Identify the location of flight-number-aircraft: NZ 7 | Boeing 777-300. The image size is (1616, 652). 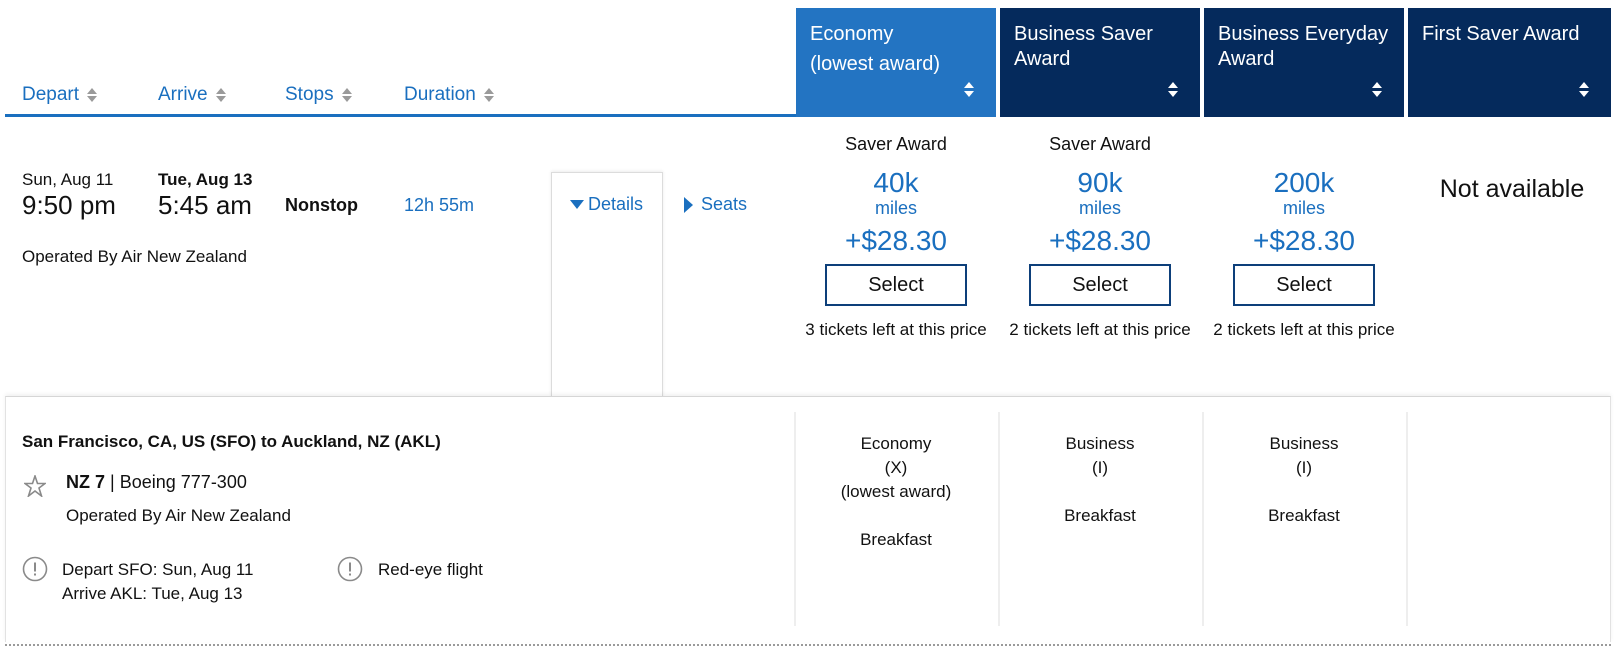
(156, 482).